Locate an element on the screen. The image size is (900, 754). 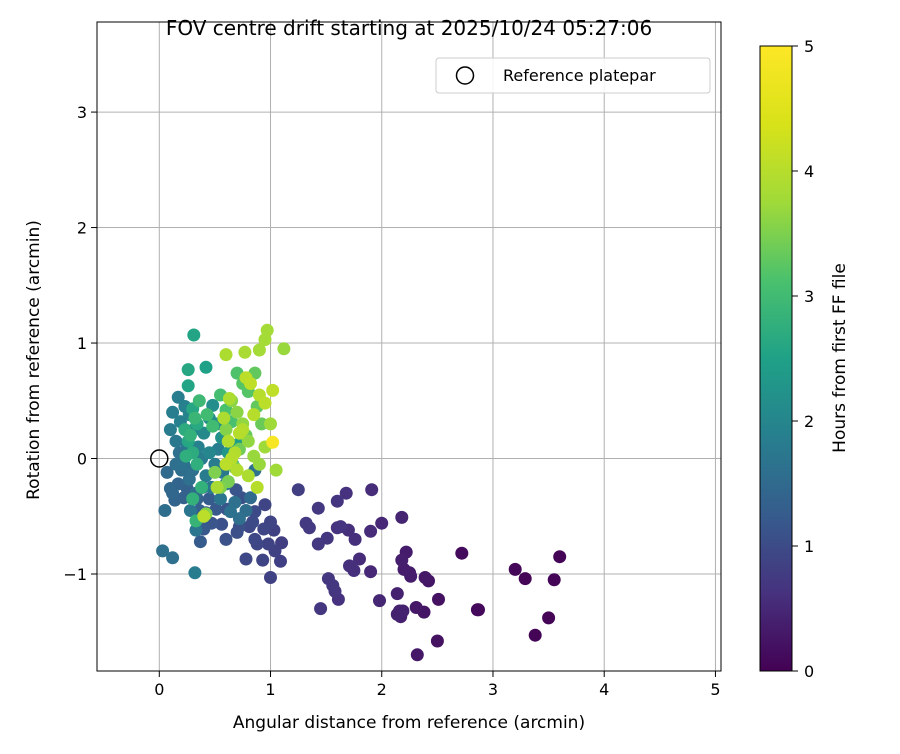
legend-marker is located at coordinates (465, 75).